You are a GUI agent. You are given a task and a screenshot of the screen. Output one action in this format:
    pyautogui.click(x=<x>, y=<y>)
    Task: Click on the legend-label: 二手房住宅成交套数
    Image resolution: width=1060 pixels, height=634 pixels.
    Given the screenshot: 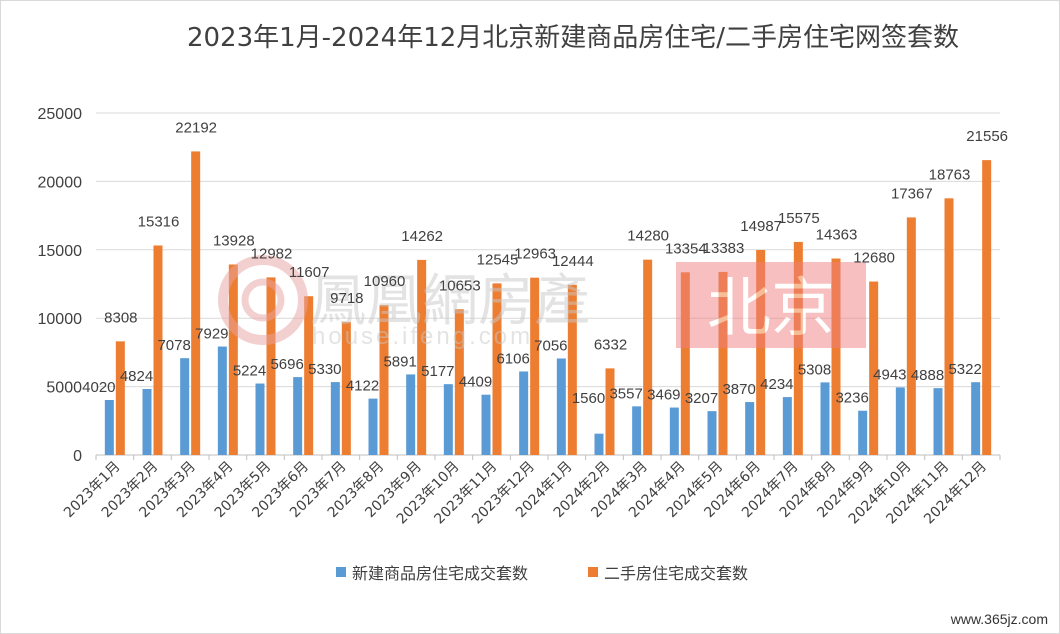 What is the action you would take?
    pyautogui.click(x=676, y=573)
    